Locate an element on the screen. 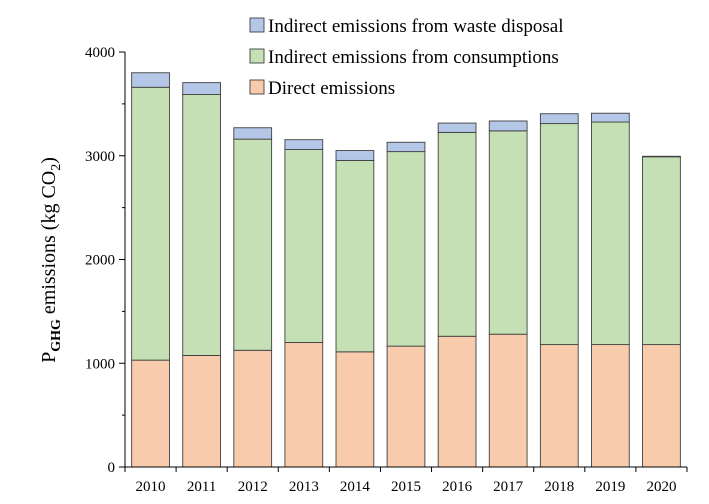 This screenshot has width=709, height=504. y-tick-label-0: 0 is located at coordinates (112, 468).